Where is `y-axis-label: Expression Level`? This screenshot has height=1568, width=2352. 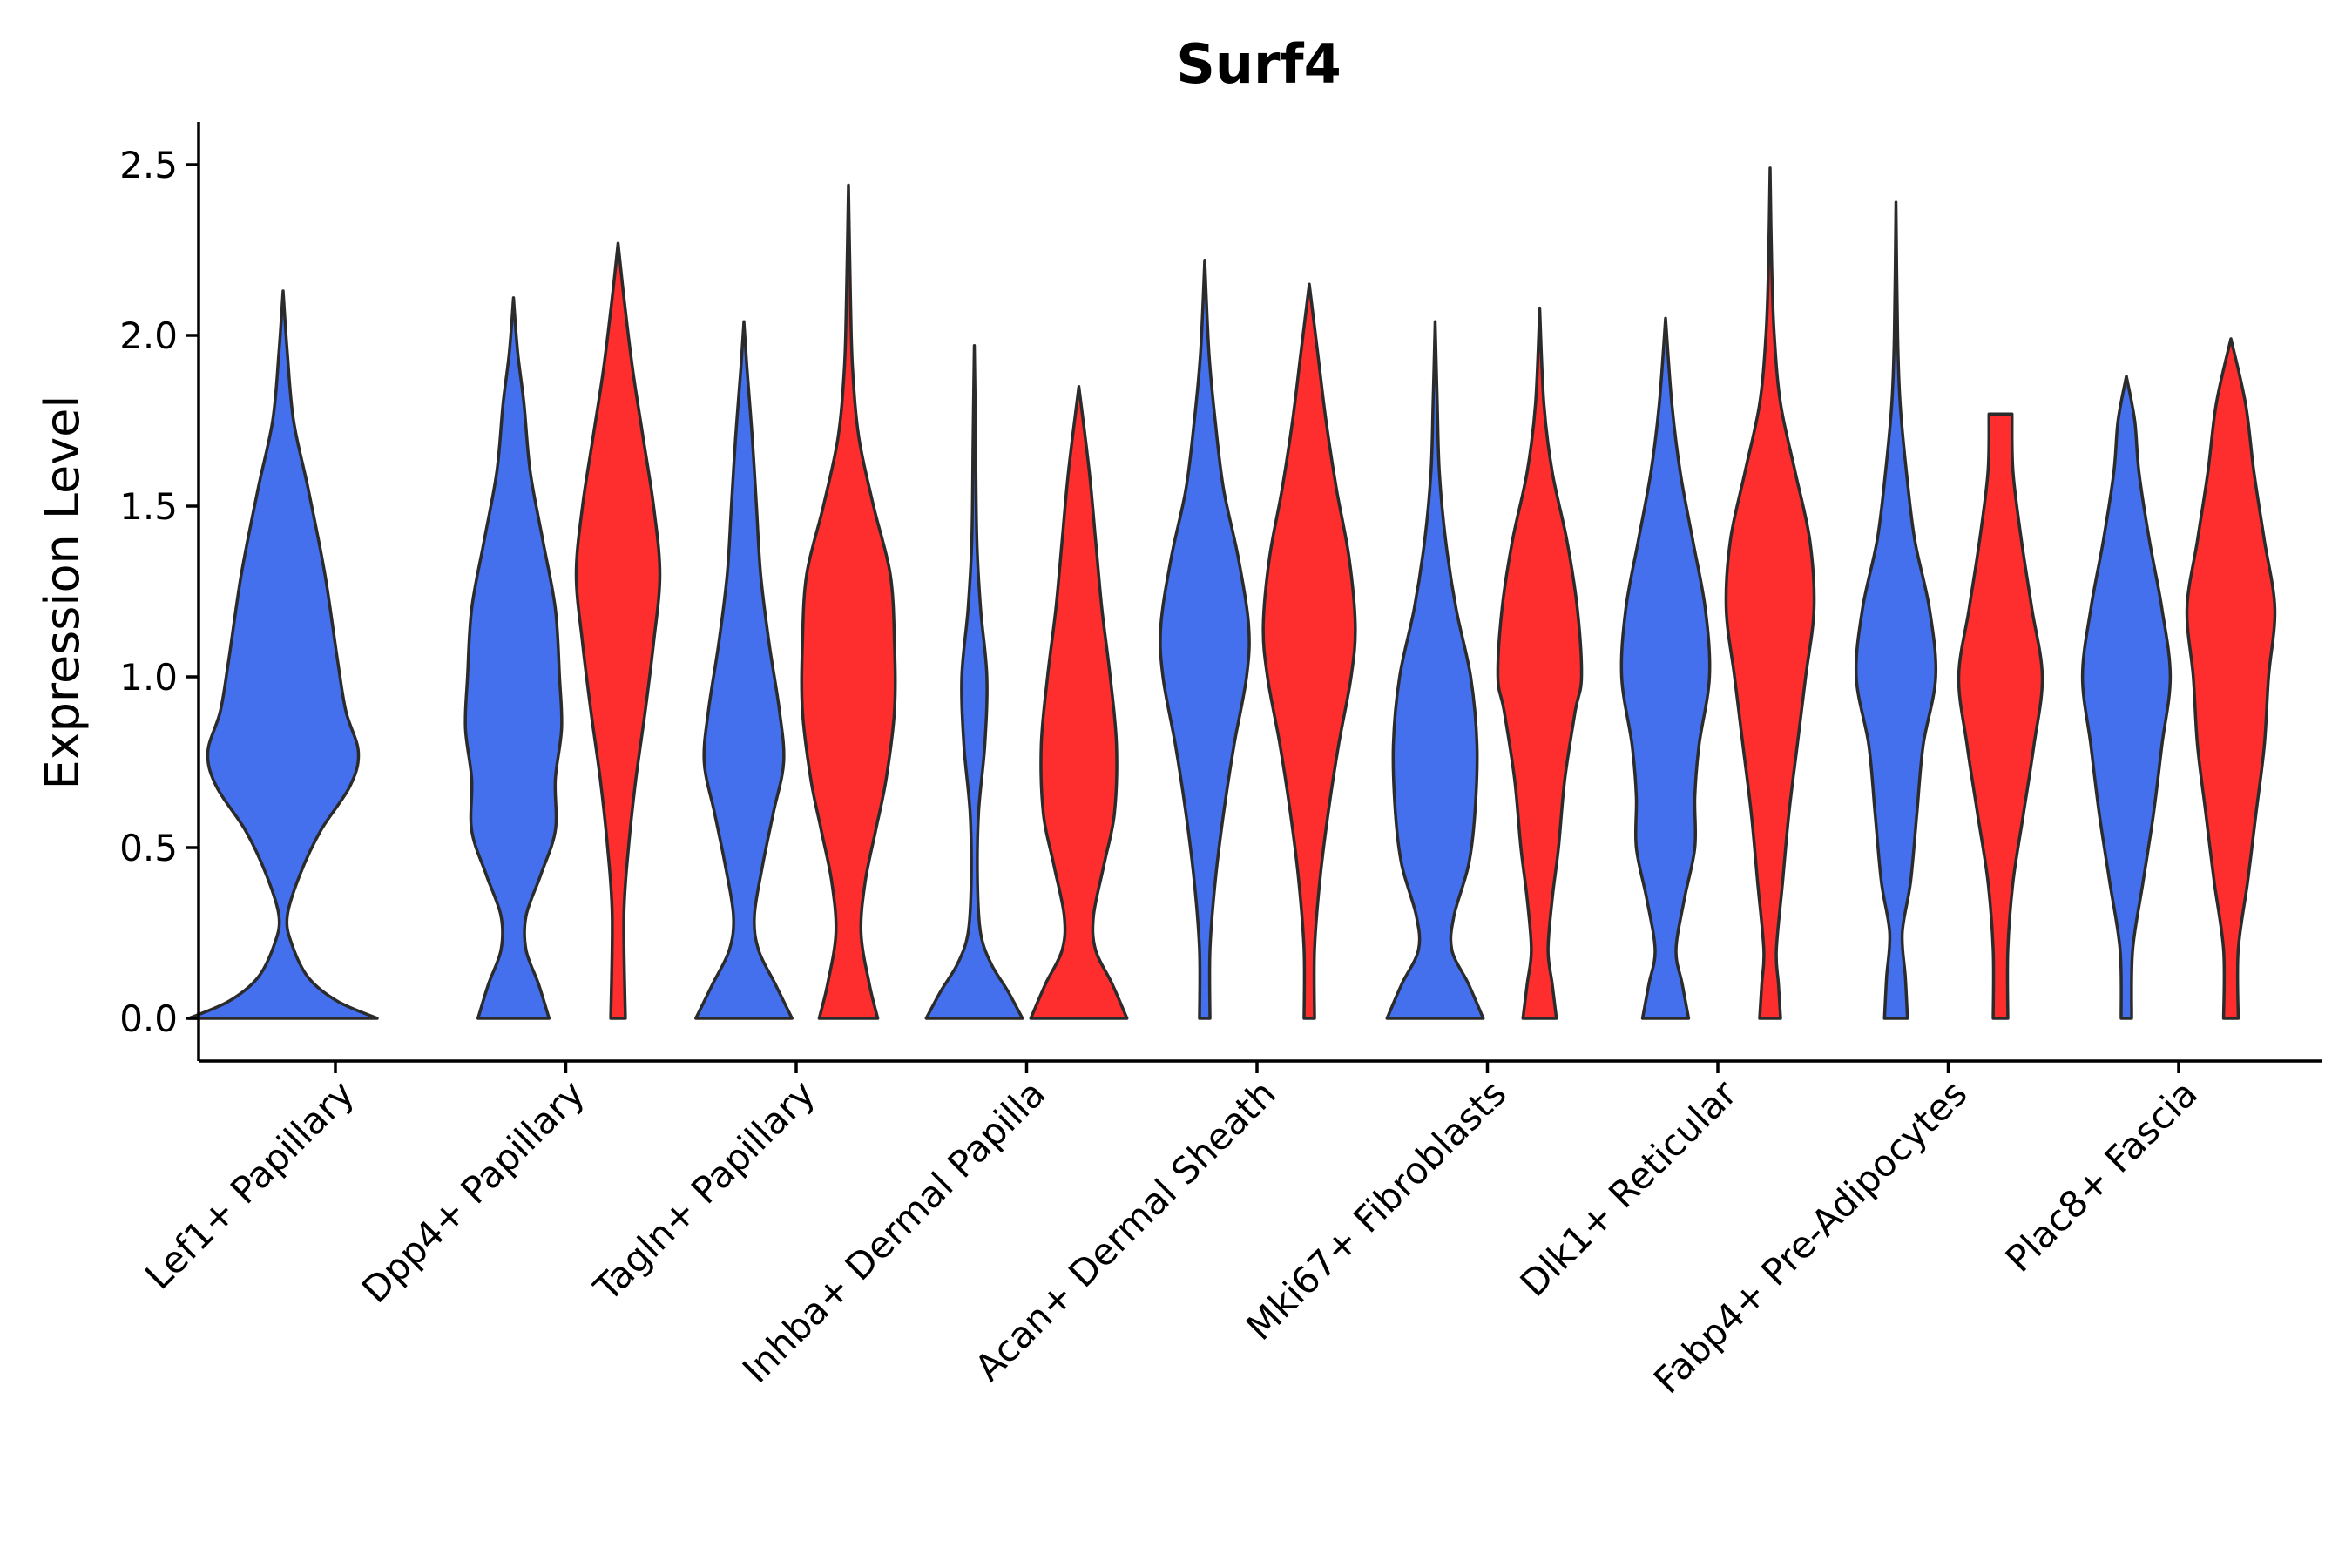 y-axis-label: Expression Level is located at coordinates (62, 592).